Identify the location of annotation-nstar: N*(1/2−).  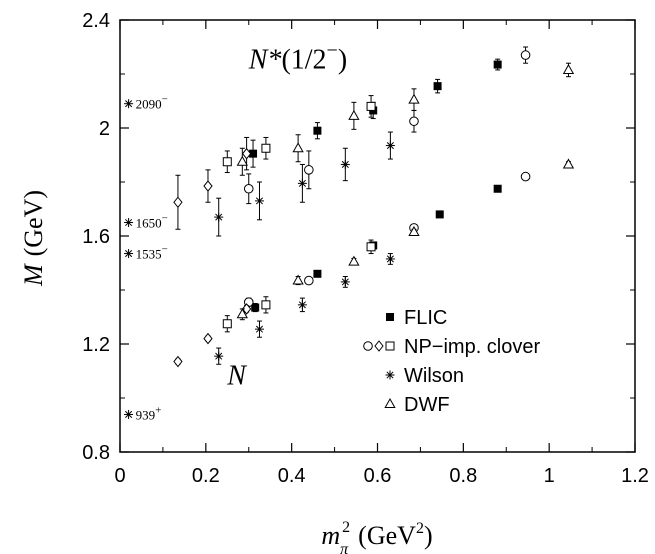
(297, 58).